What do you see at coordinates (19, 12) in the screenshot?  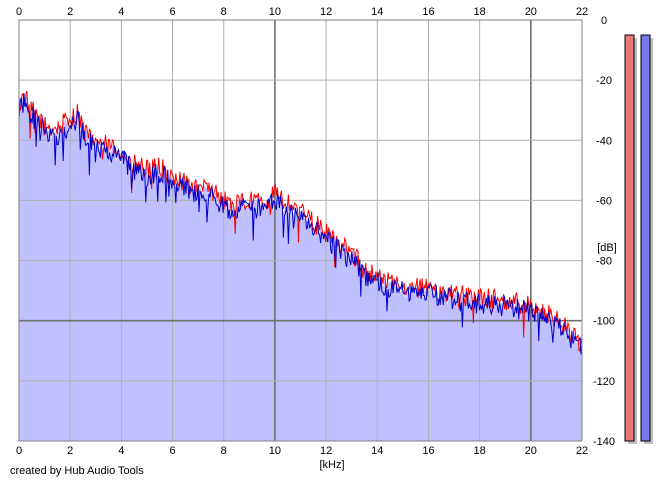 I see `x-tick-label-top: 0` at bounding box center [19, 12].